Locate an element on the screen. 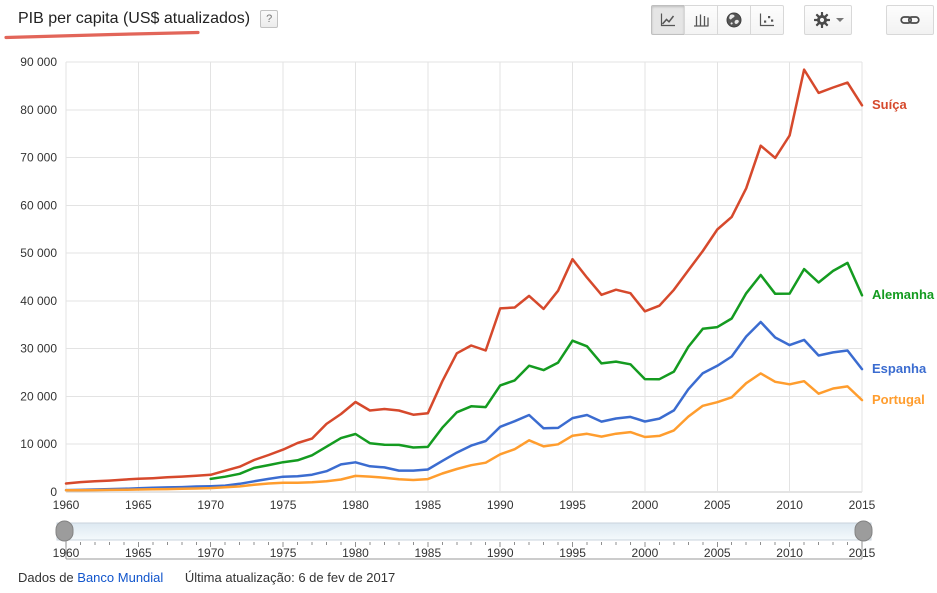  column-chart-button is located at coordinates (701, 20).